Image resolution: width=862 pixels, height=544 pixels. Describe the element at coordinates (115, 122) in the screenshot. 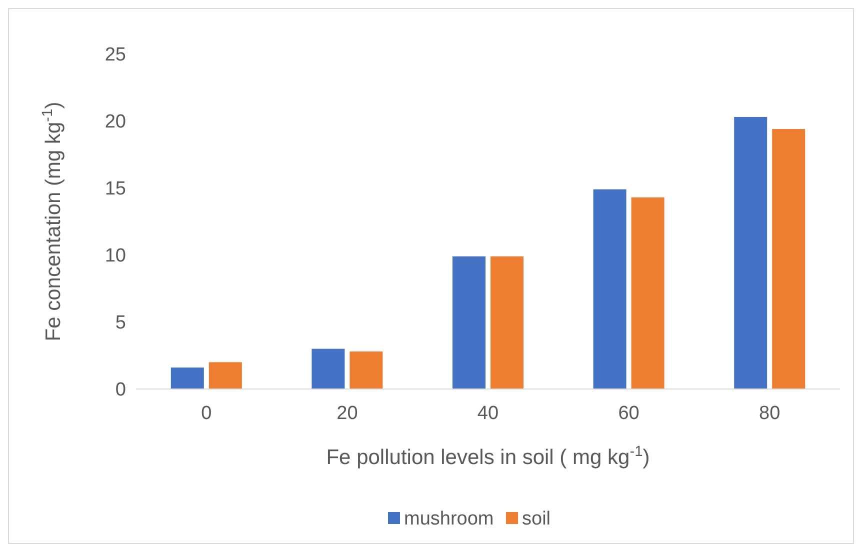

I see `y-tick-label: 20` at that location.